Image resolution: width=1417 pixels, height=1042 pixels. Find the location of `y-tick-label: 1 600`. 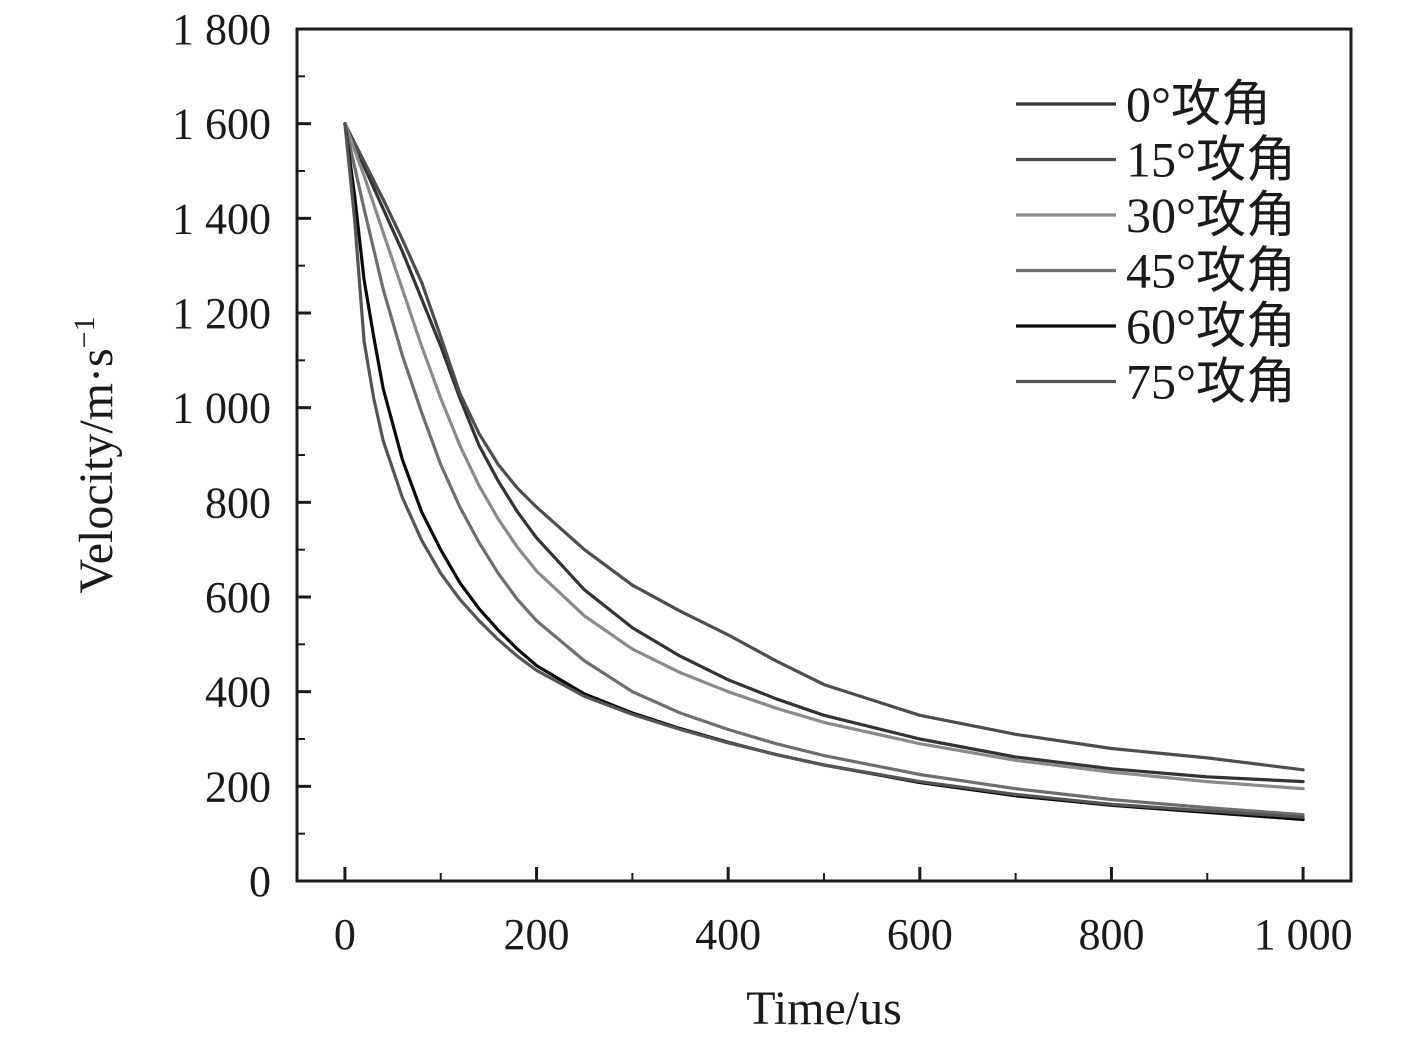

y-tick-label: 1 600 is located at coordinates (221, 124).